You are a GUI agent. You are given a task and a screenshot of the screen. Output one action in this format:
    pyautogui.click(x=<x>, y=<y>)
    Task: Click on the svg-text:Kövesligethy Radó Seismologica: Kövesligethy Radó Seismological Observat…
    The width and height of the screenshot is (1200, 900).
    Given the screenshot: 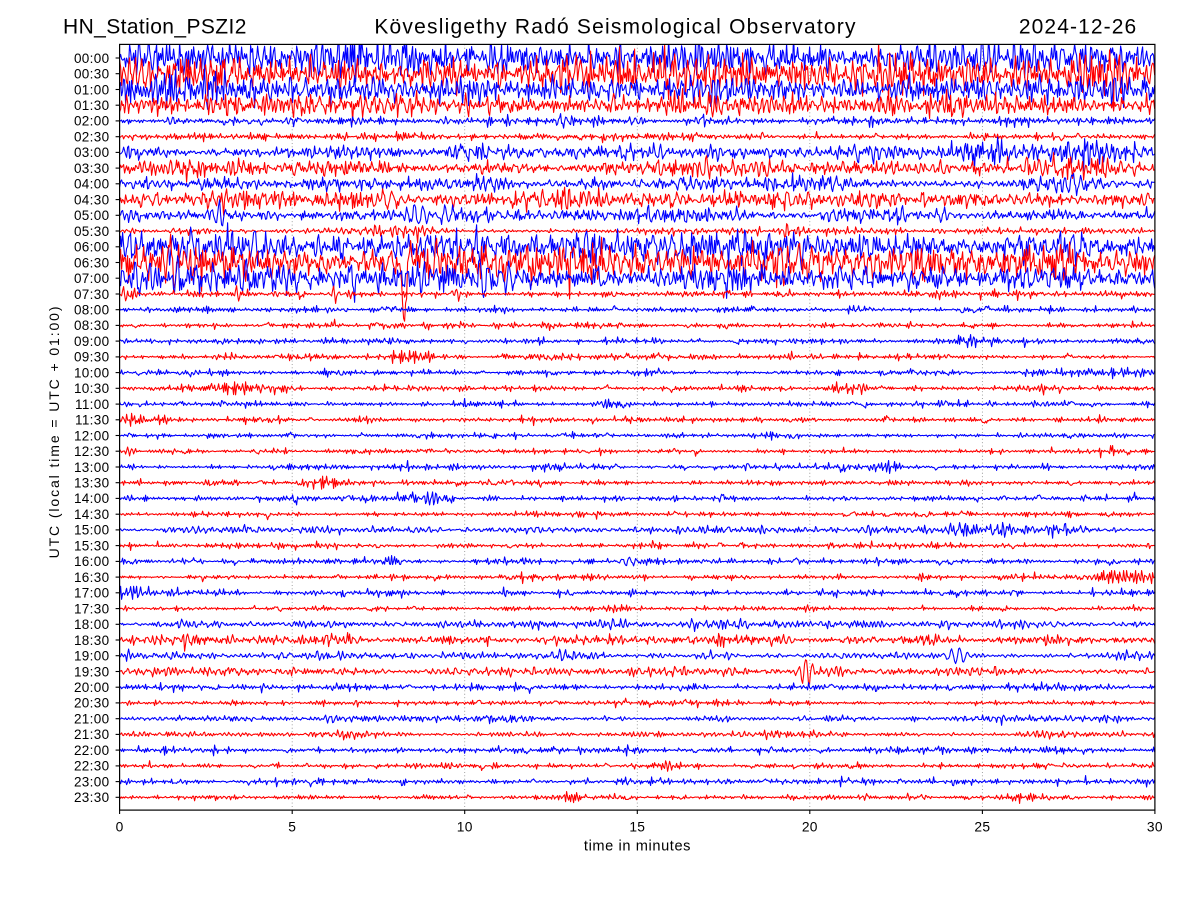 What is the action you would take?
    pyautogui.click(x=615, y=27)
    